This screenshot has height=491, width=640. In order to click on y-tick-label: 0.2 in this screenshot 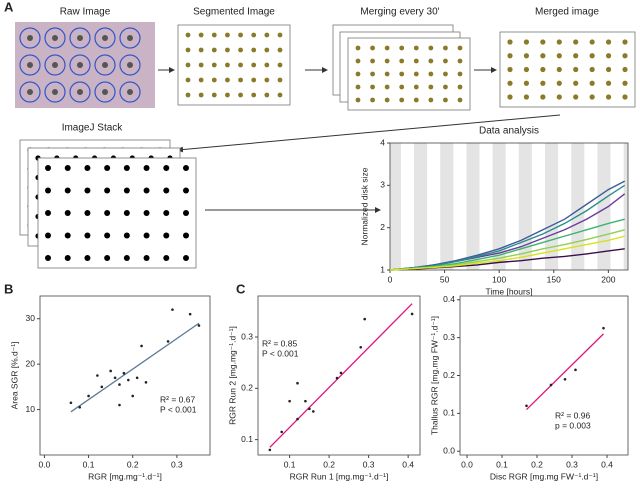, I will do `click(449, 375)`.